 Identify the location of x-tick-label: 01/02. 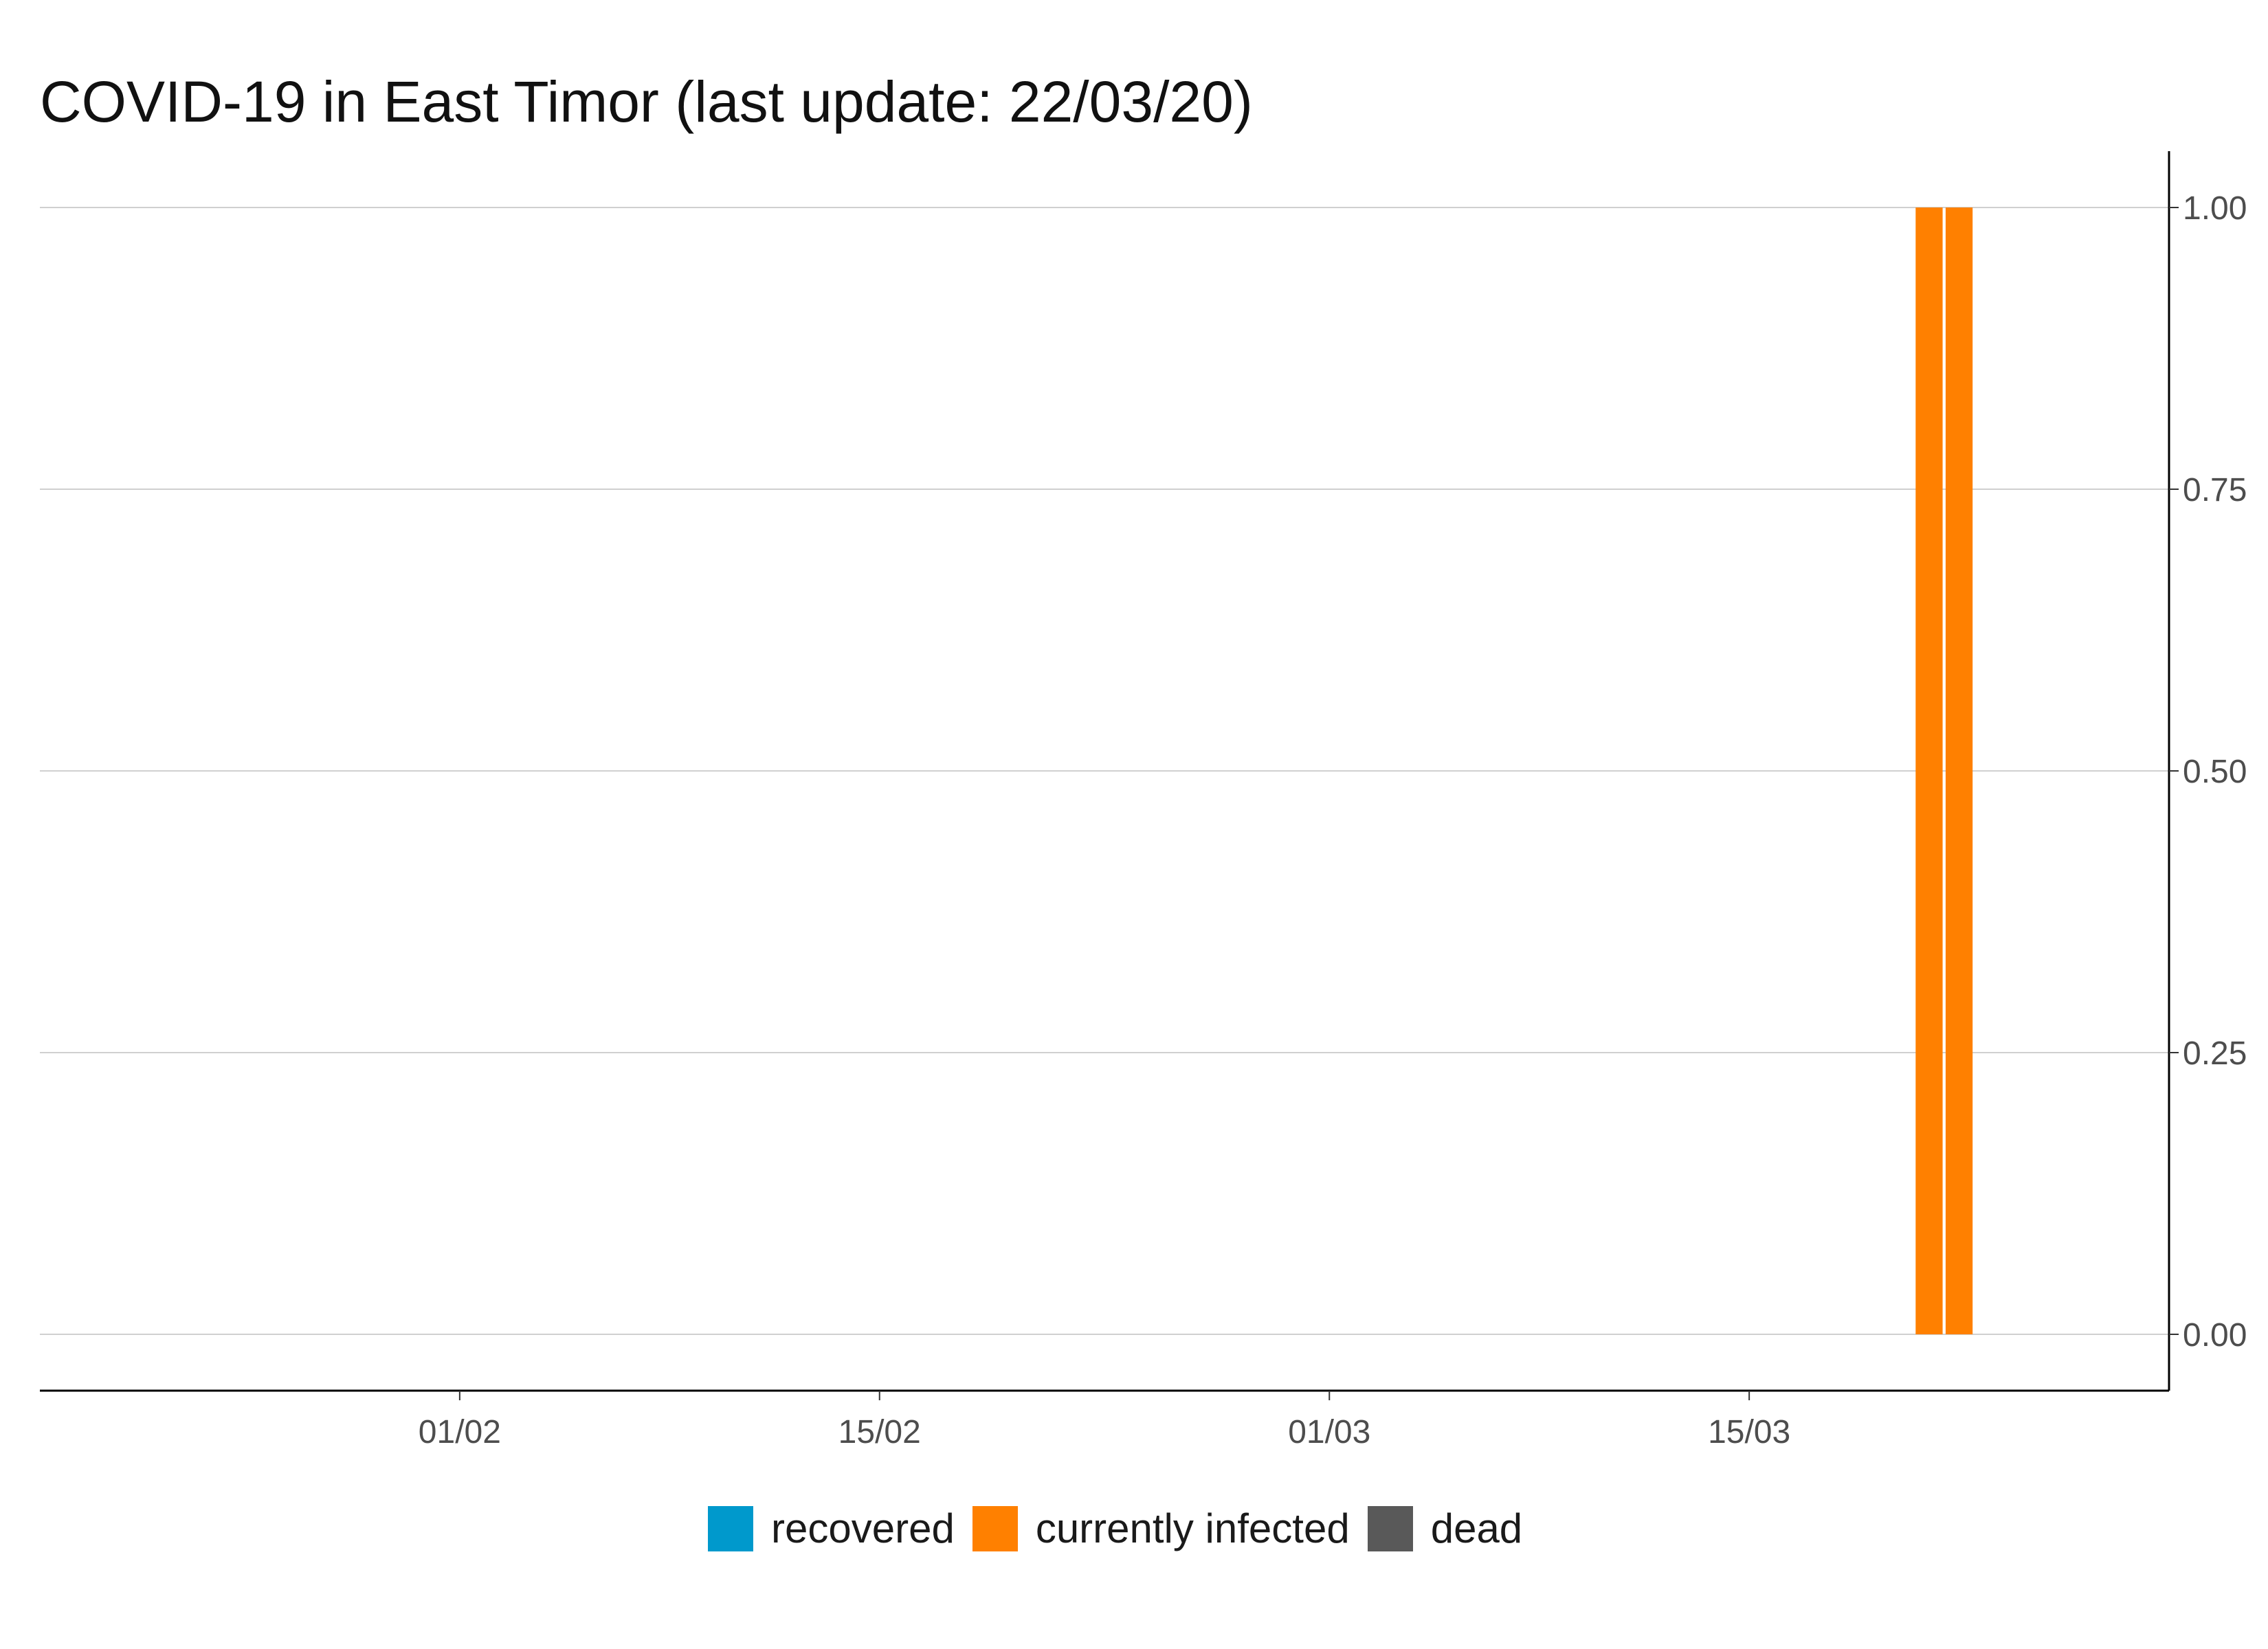
(460, 1432).